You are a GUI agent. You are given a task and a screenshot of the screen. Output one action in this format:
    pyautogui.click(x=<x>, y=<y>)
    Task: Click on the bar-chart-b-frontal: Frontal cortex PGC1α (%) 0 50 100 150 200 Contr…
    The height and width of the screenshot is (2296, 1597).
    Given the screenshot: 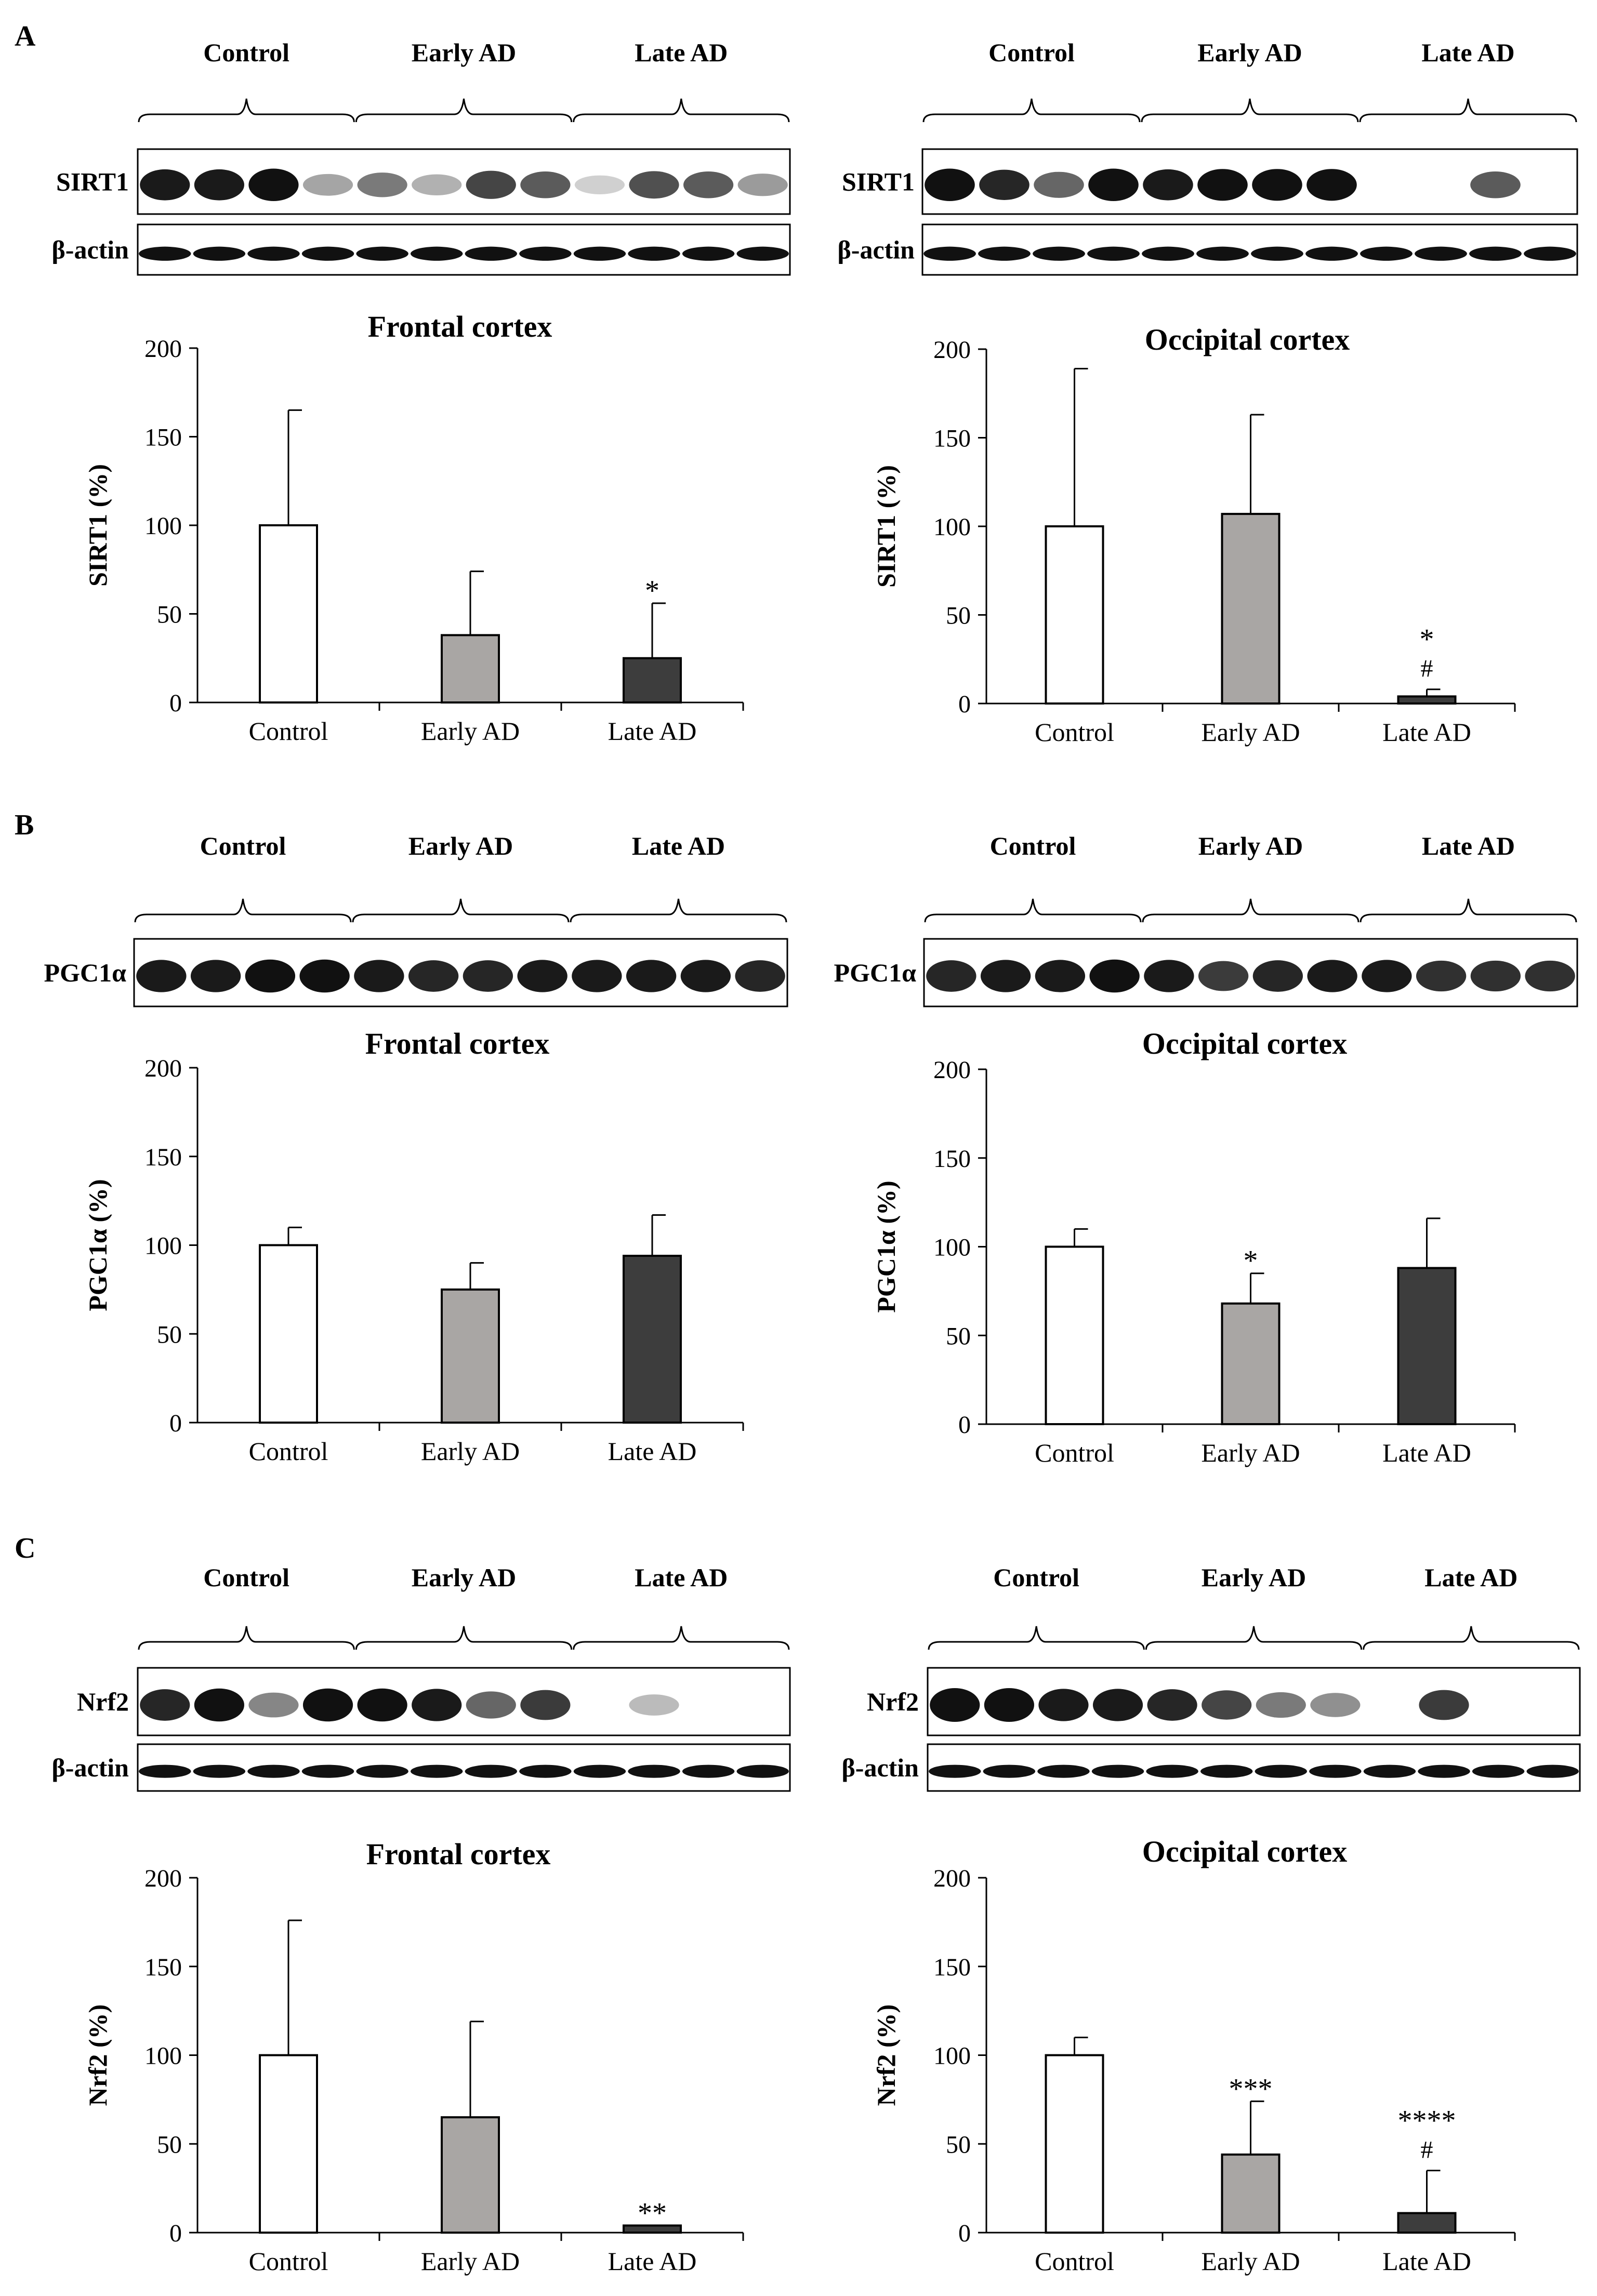 What is the action you would take?
    pyautogui.click(x=414, y=1247)
    